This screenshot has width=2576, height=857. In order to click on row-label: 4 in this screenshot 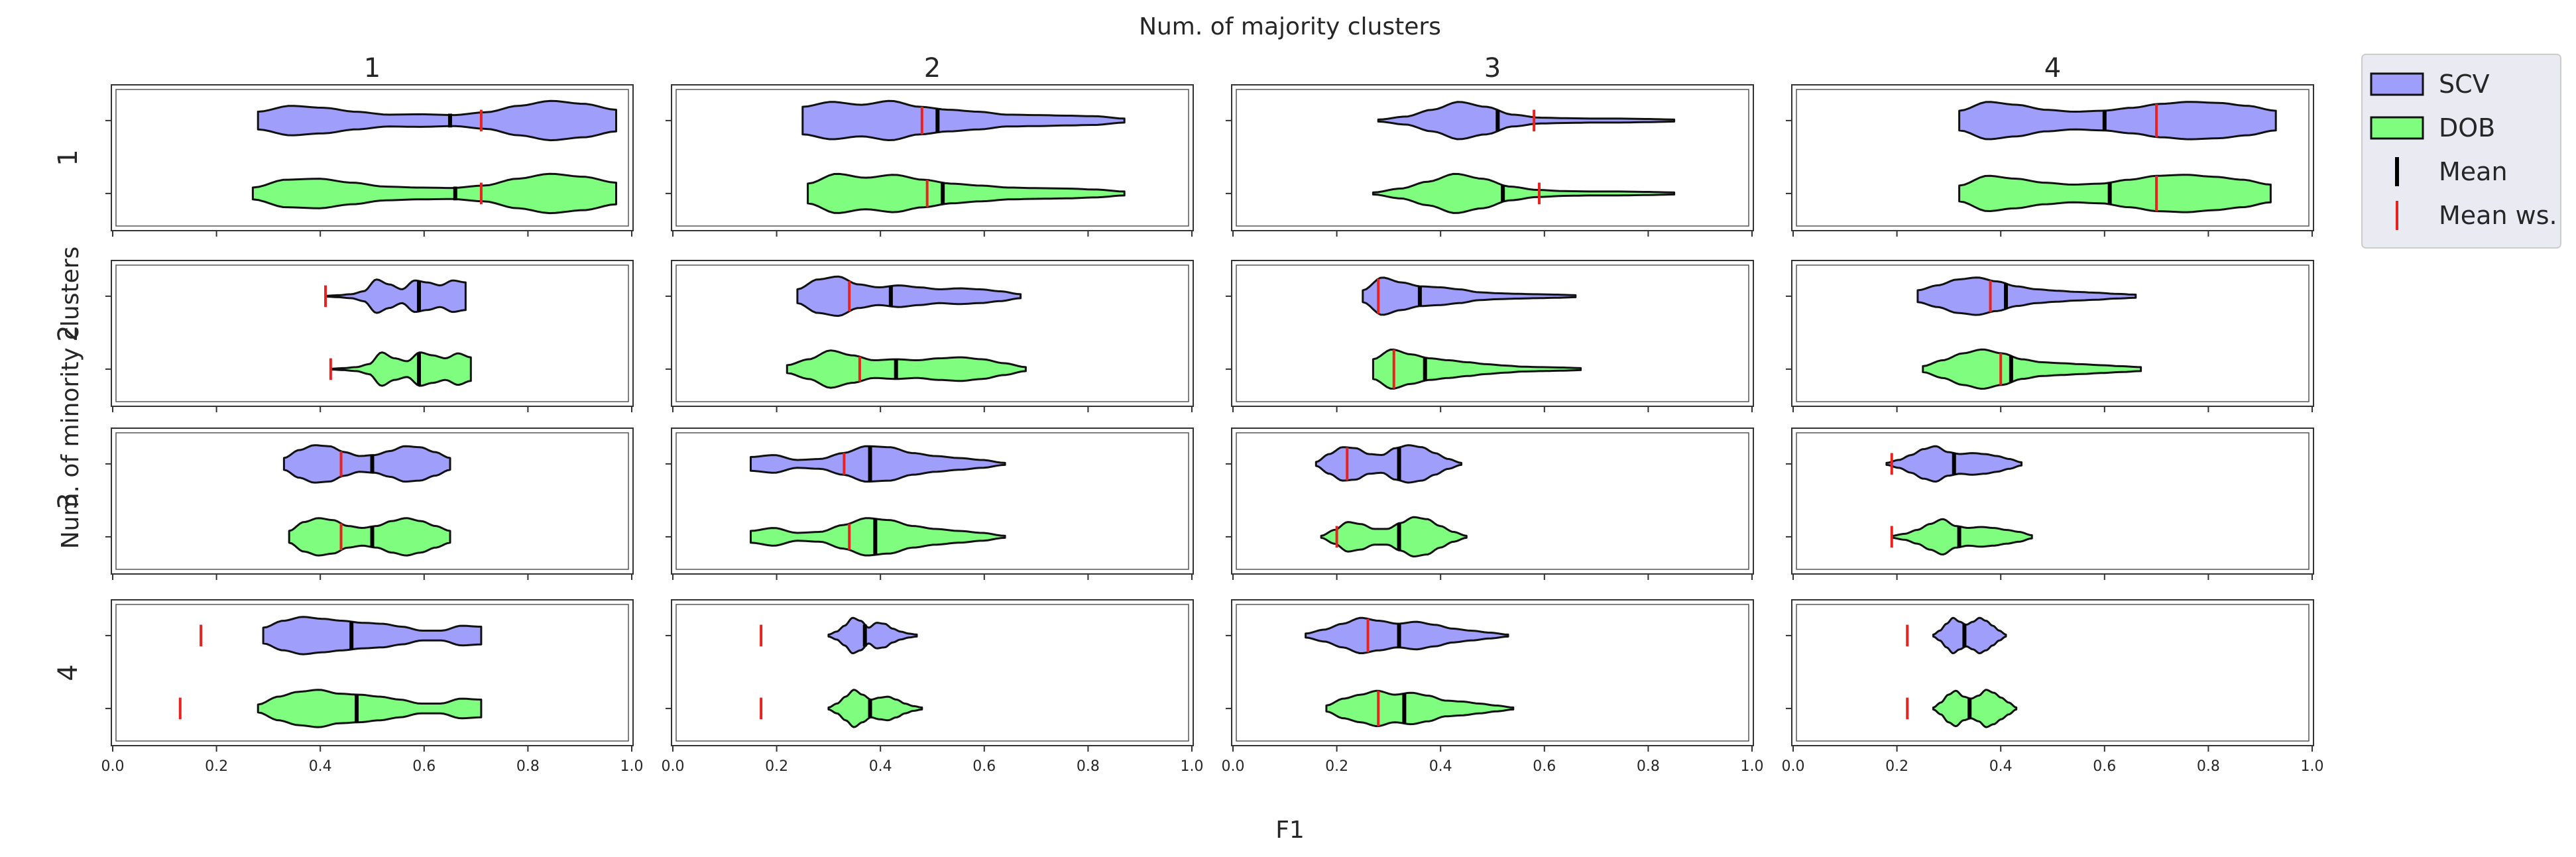, I will do `click(69, 672)`.